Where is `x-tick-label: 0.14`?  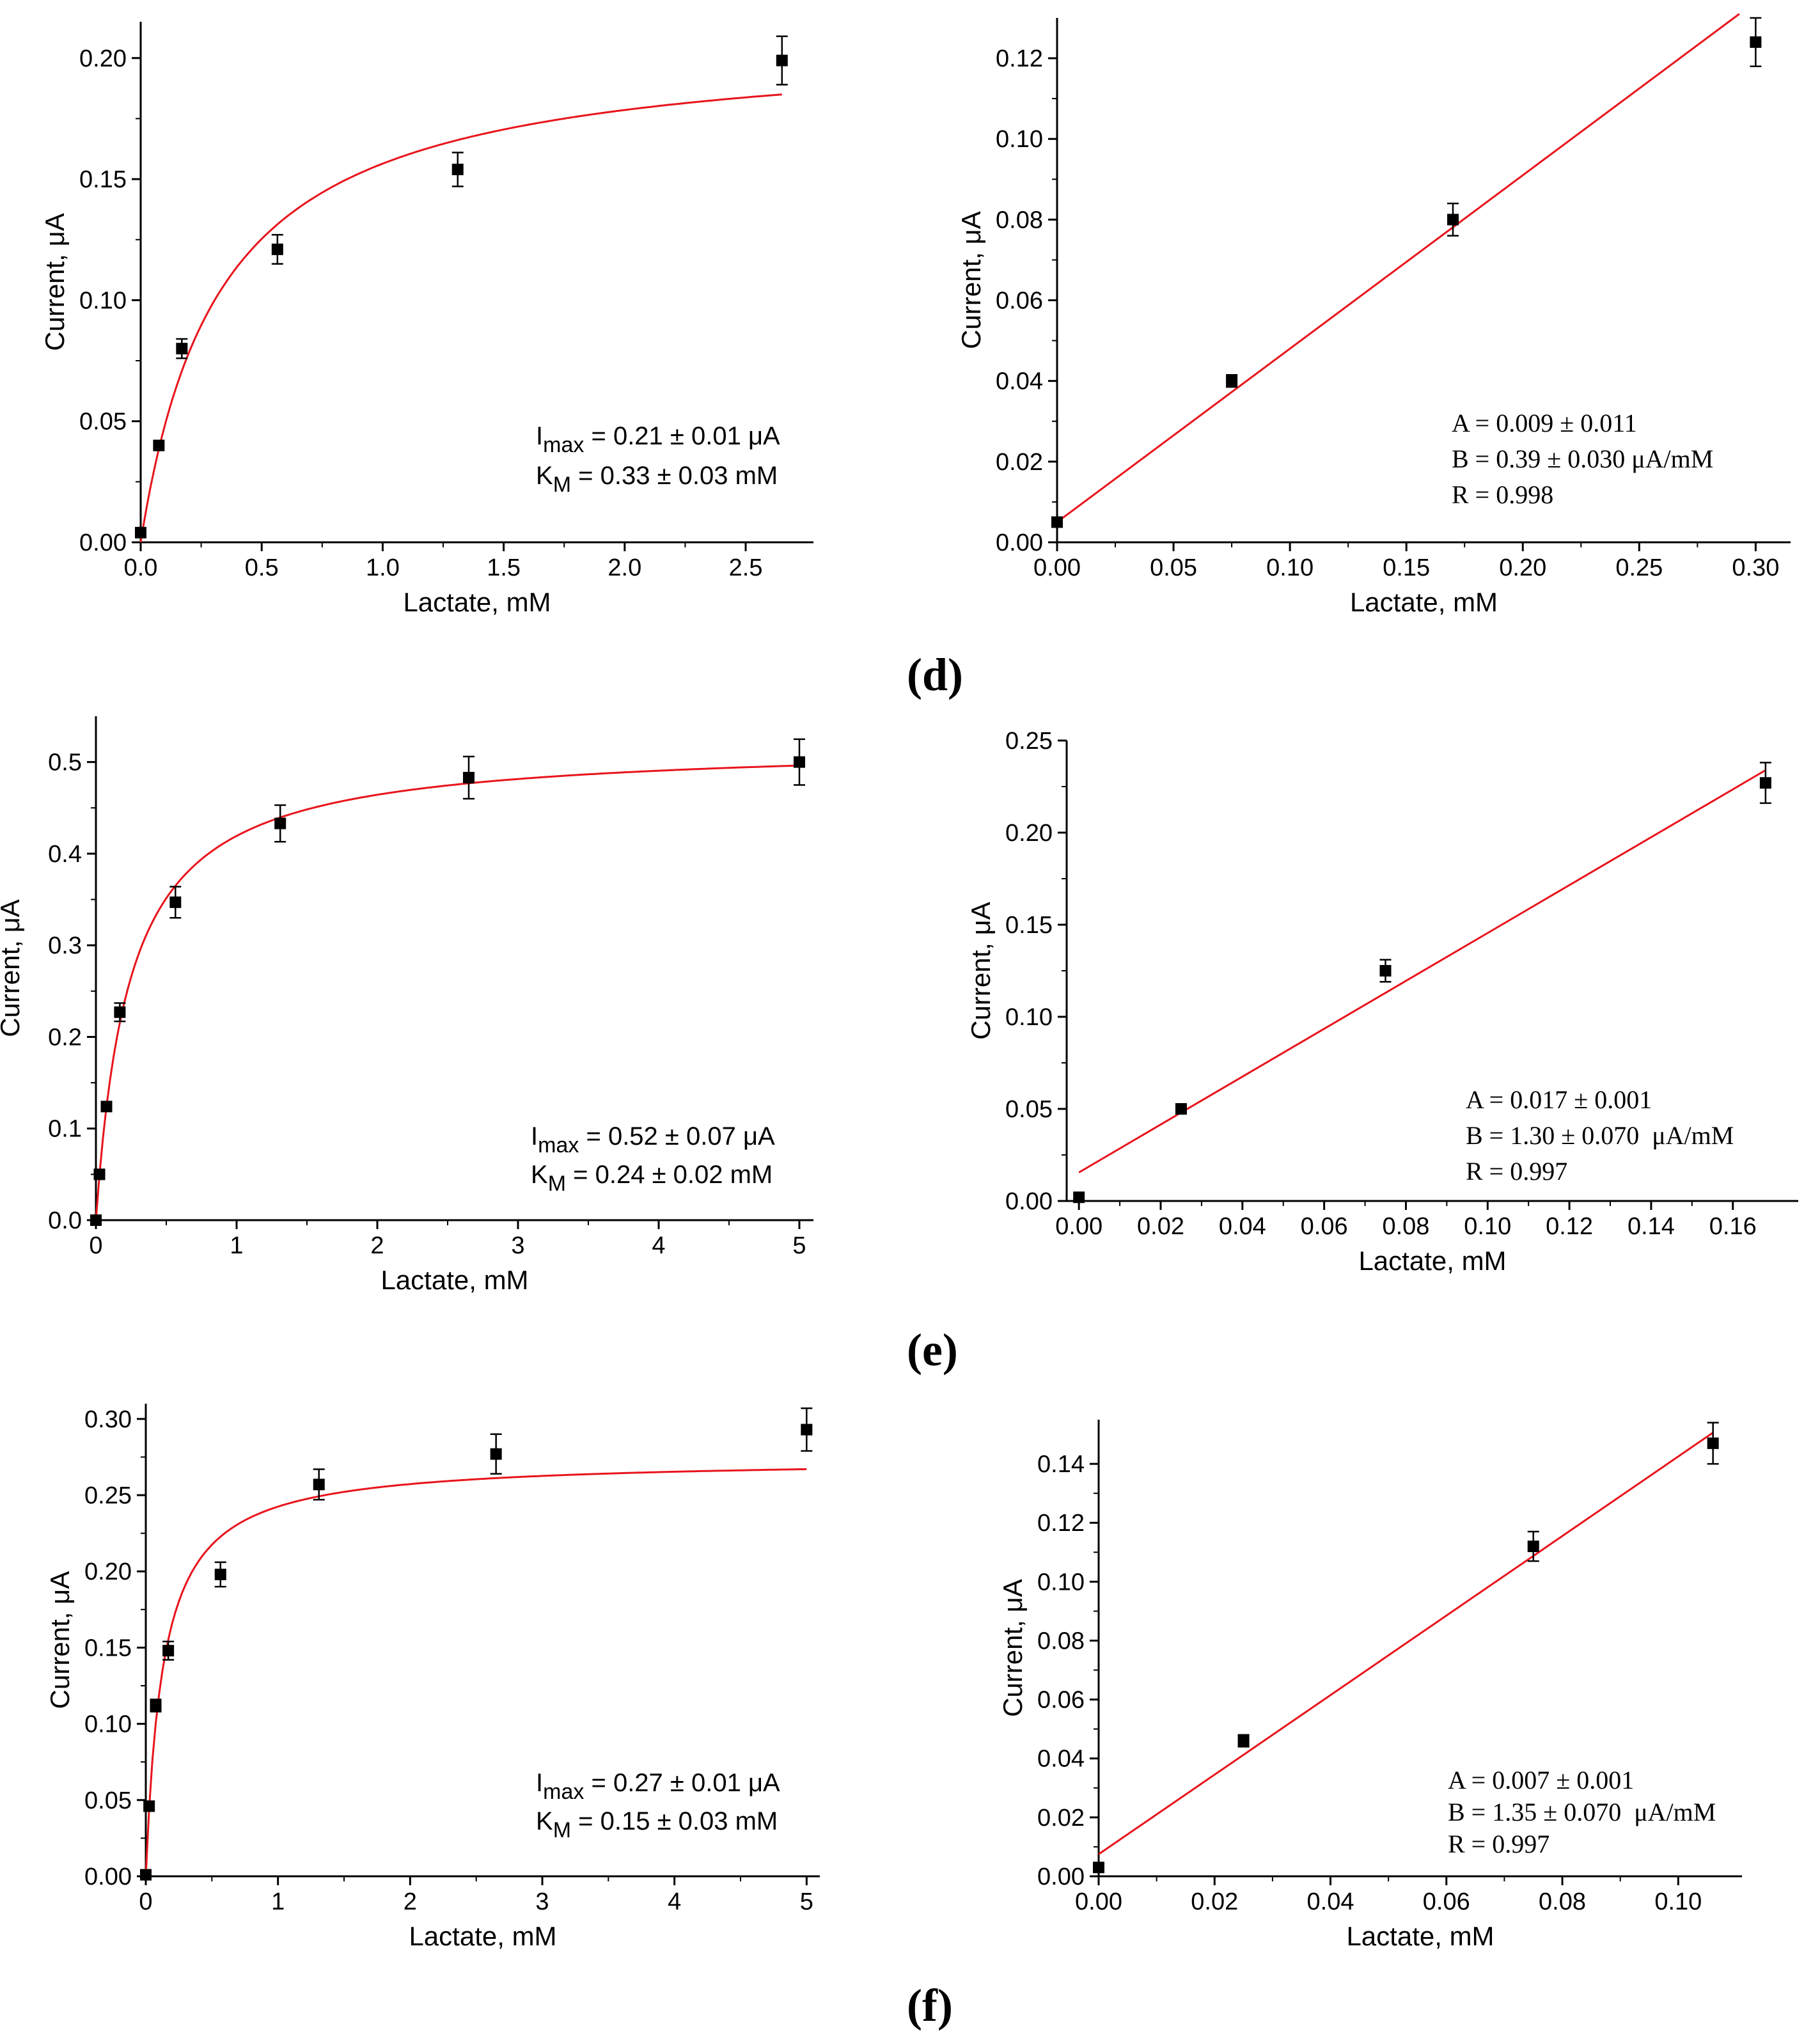
x-tick-label: 0.14 is located at coordinates (1651, 1226).